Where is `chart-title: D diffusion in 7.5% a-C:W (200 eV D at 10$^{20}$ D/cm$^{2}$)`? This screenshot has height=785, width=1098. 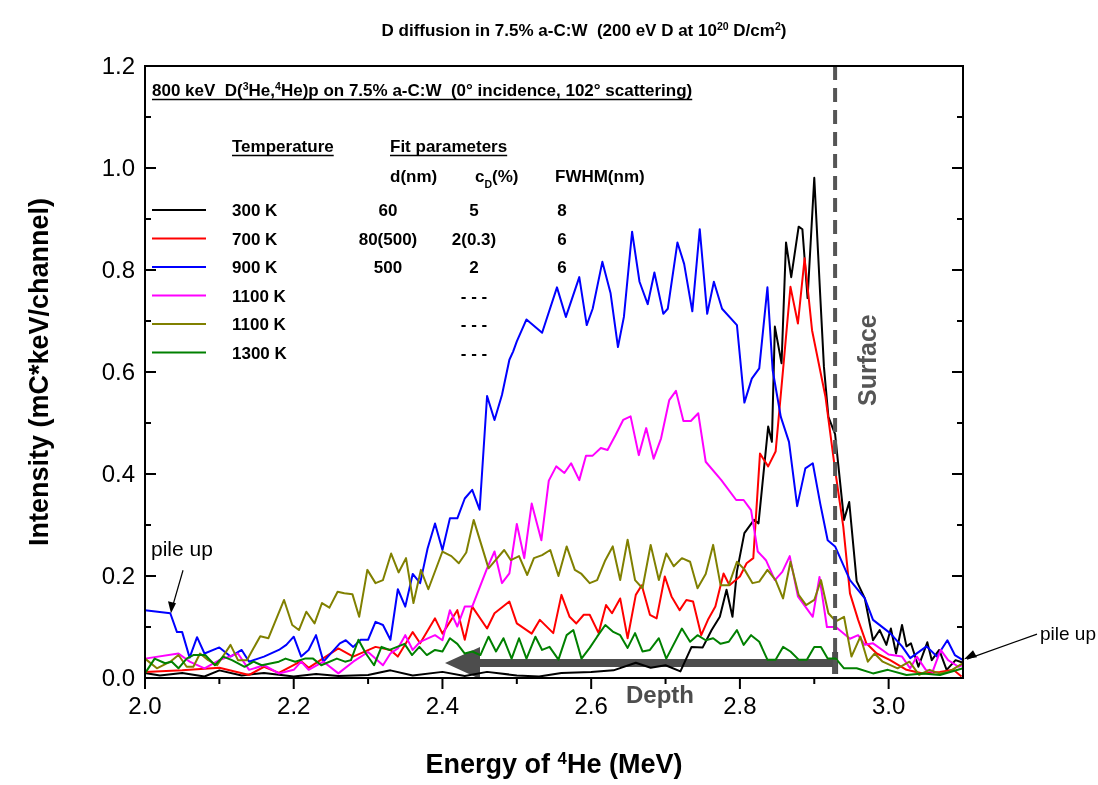 chart-title: D diffusion in 7.5% a-C:W (200 eV D at 10$^{20}$ D/cm$^{2}$) is located at coordinates (584, 30).